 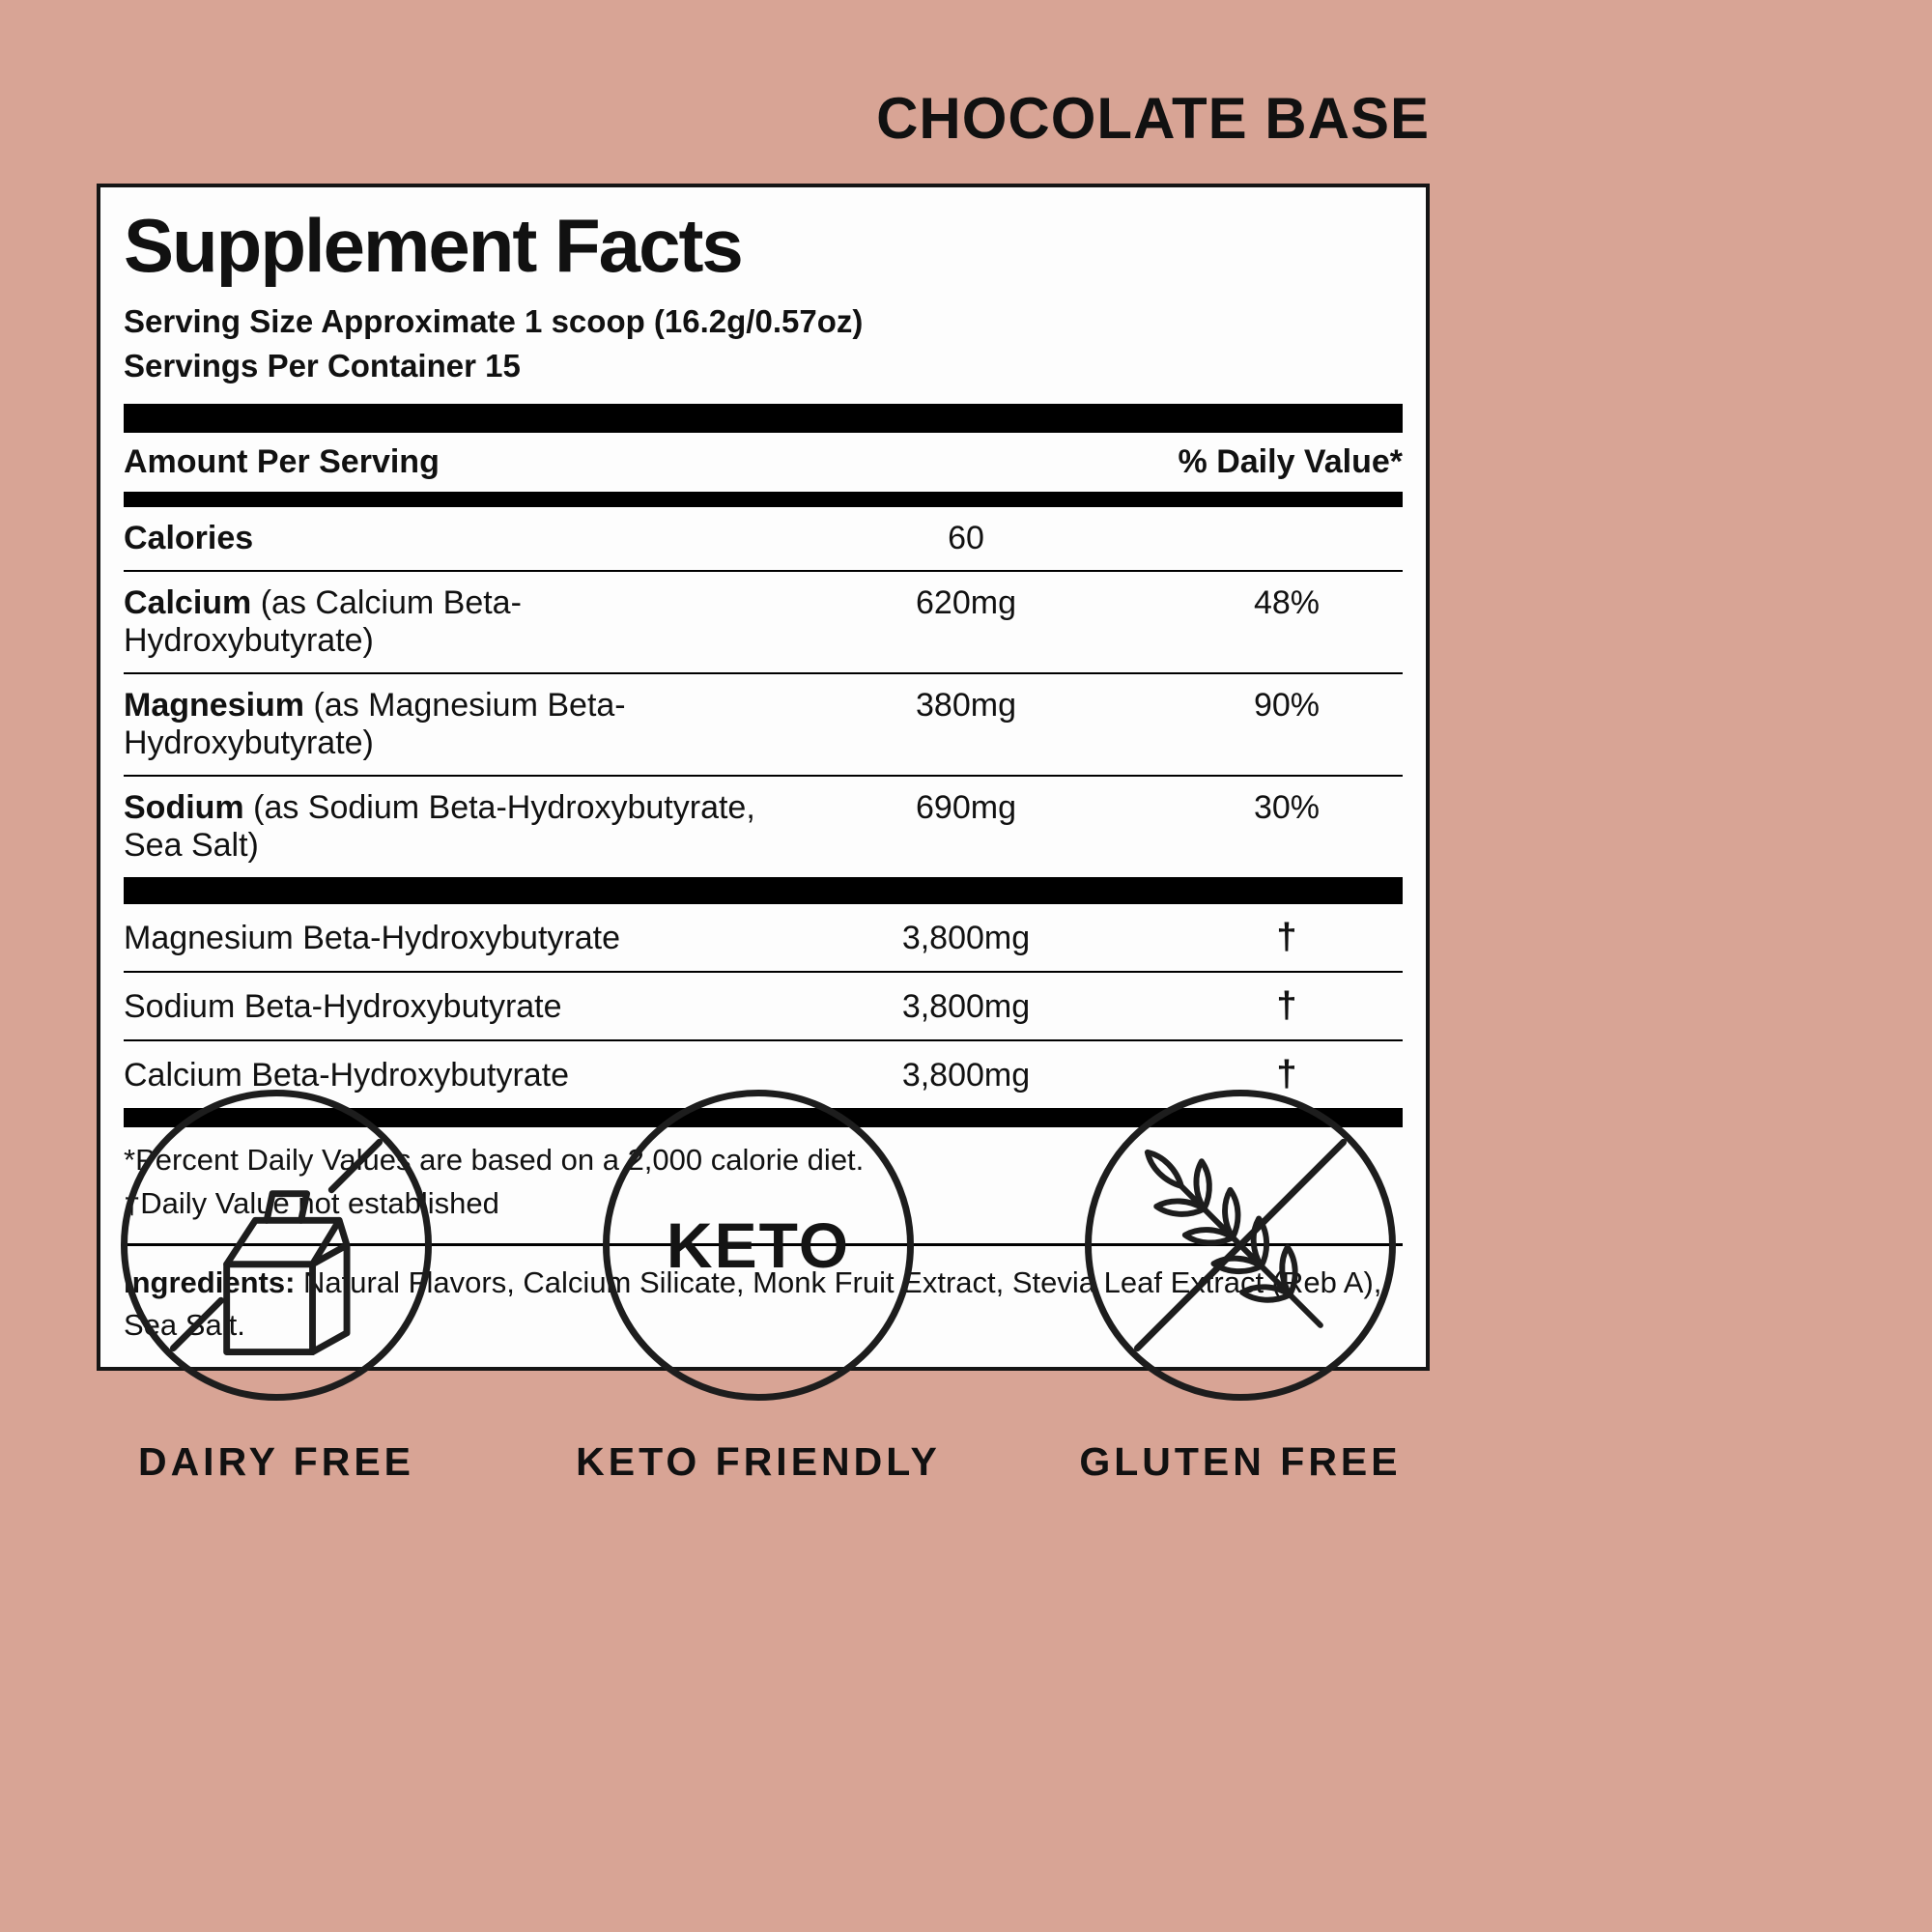 I want to click on nutrient-name: Magnesium Beta-Hydroxybutyrate, so click(x=372, y=938).